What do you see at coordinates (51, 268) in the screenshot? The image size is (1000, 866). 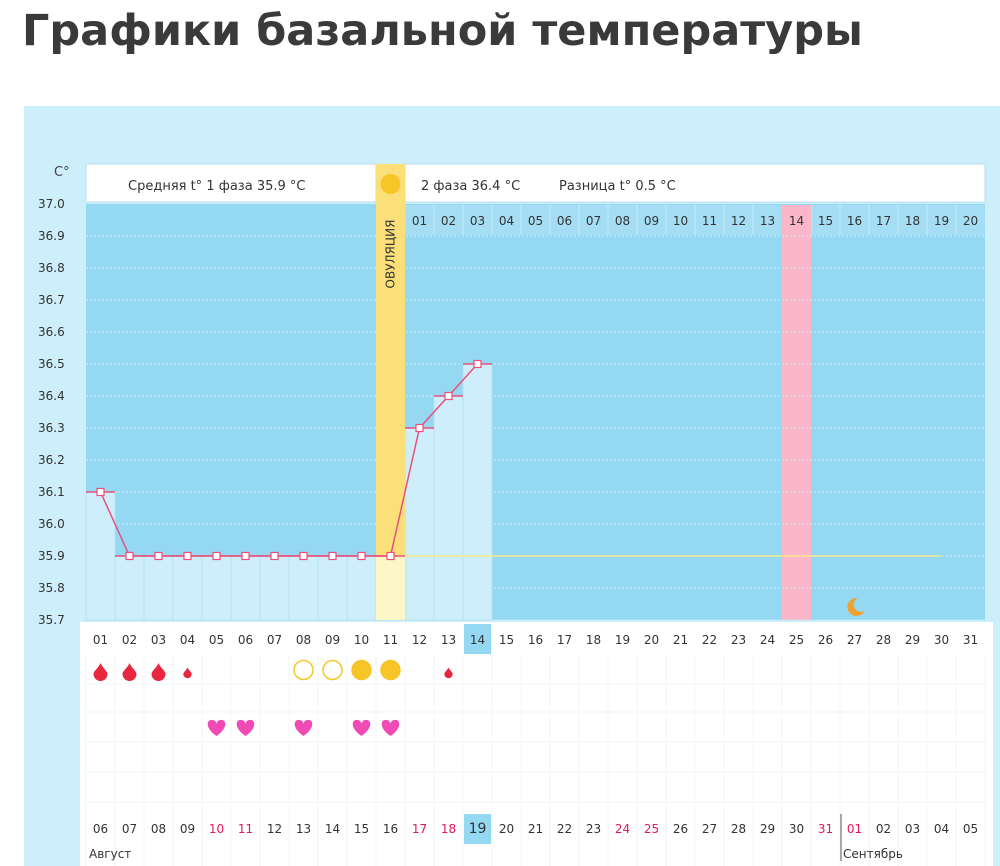 I see `y-tick-label: 36.8` at bounding box center [51, 268].